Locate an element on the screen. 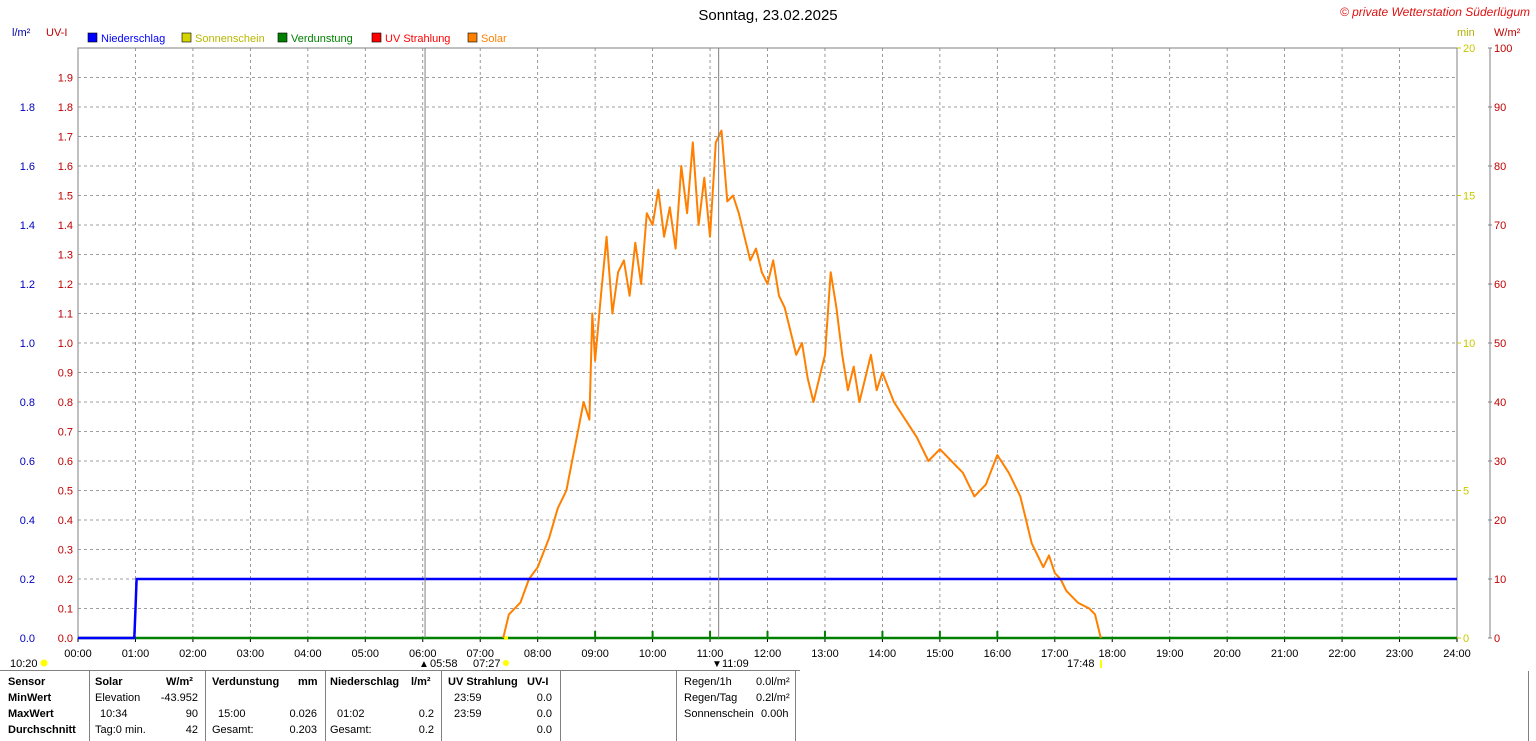 The height and width of the screenshot is (741, 1536). x-tick-label: 07:00 is located at coordinates (480, 654).